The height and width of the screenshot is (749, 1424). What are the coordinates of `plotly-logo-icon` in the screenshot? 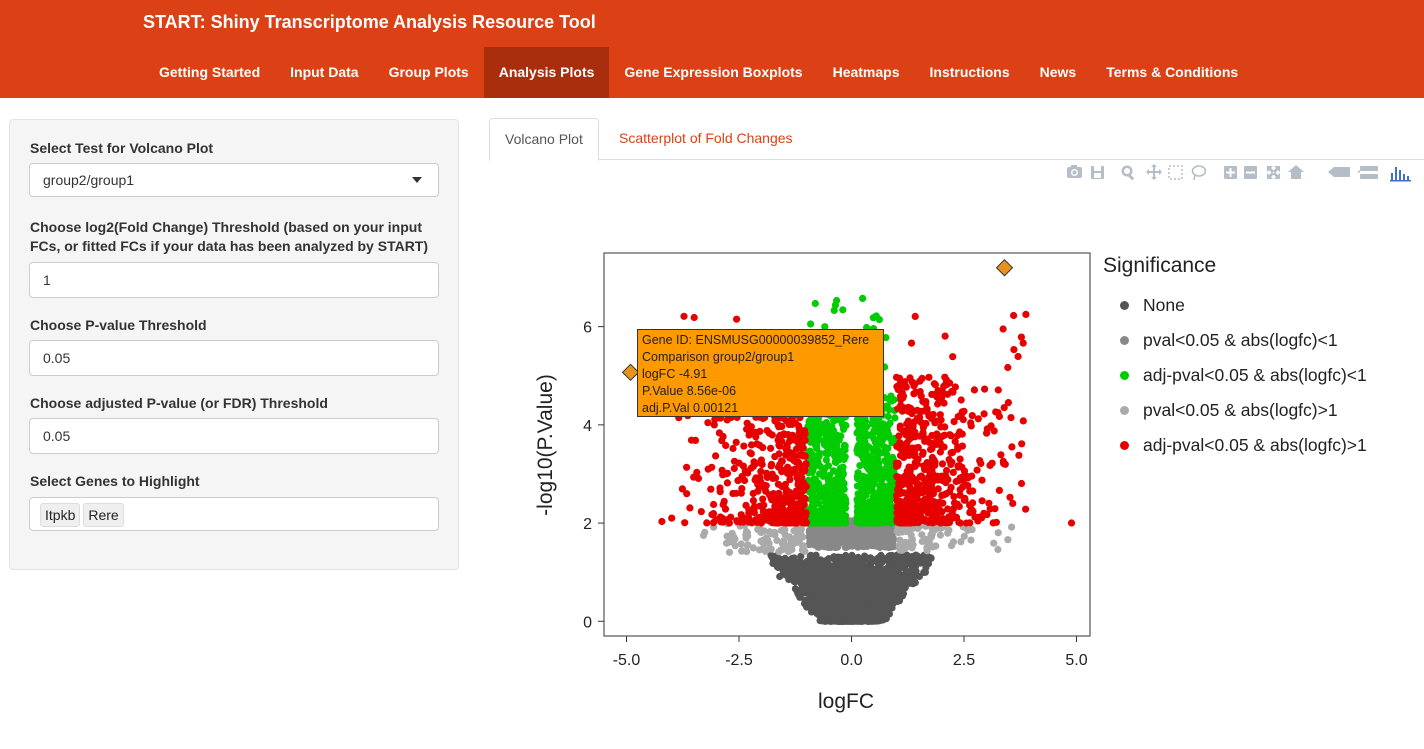 It's located at (1400, 174).